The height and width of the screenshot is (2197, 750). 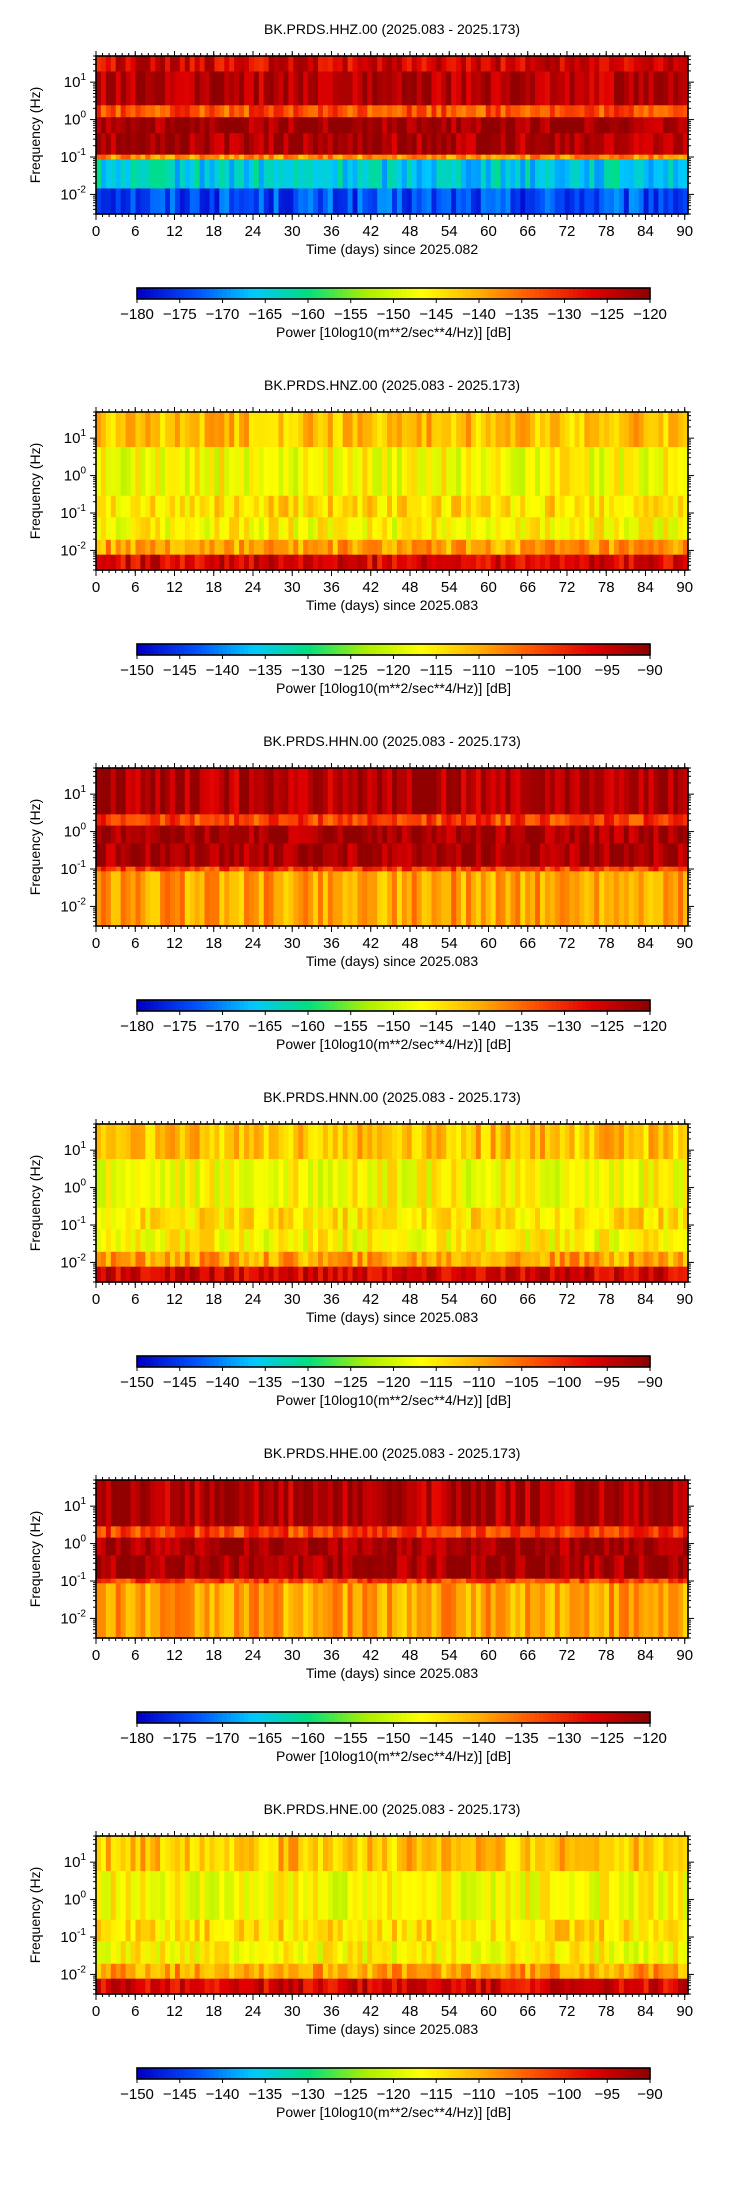 I want to click on x-axis-label: Time (days) since 2025.083, so click(x=392, y=961).